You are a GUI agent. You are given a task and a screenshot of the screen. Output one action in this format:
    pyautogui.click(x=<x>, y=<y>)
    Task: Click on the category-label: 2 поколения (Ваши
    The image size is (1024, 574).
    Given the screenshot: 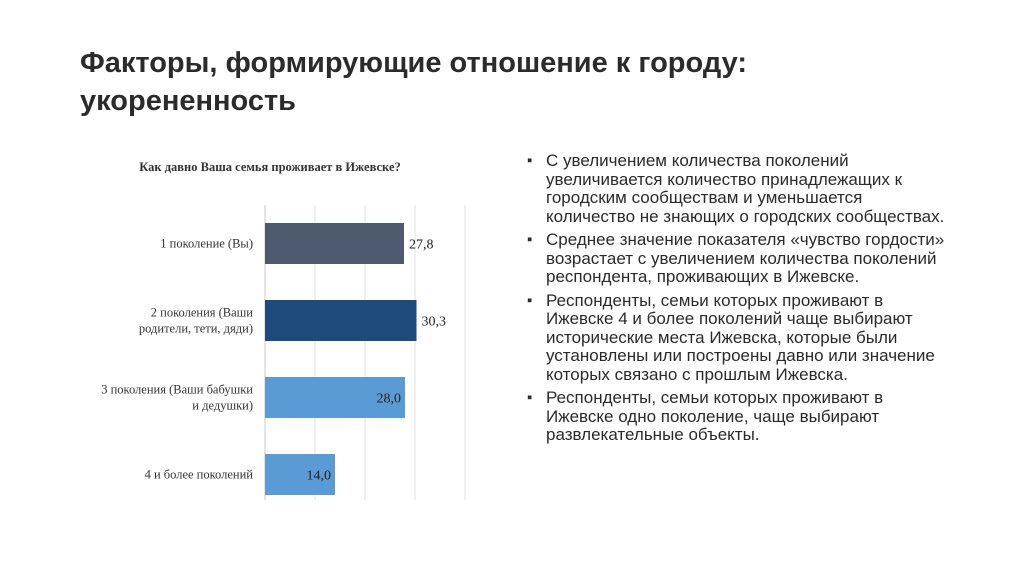 What is the action you would take?
    pyautogui.click(x=202, y=313)
    